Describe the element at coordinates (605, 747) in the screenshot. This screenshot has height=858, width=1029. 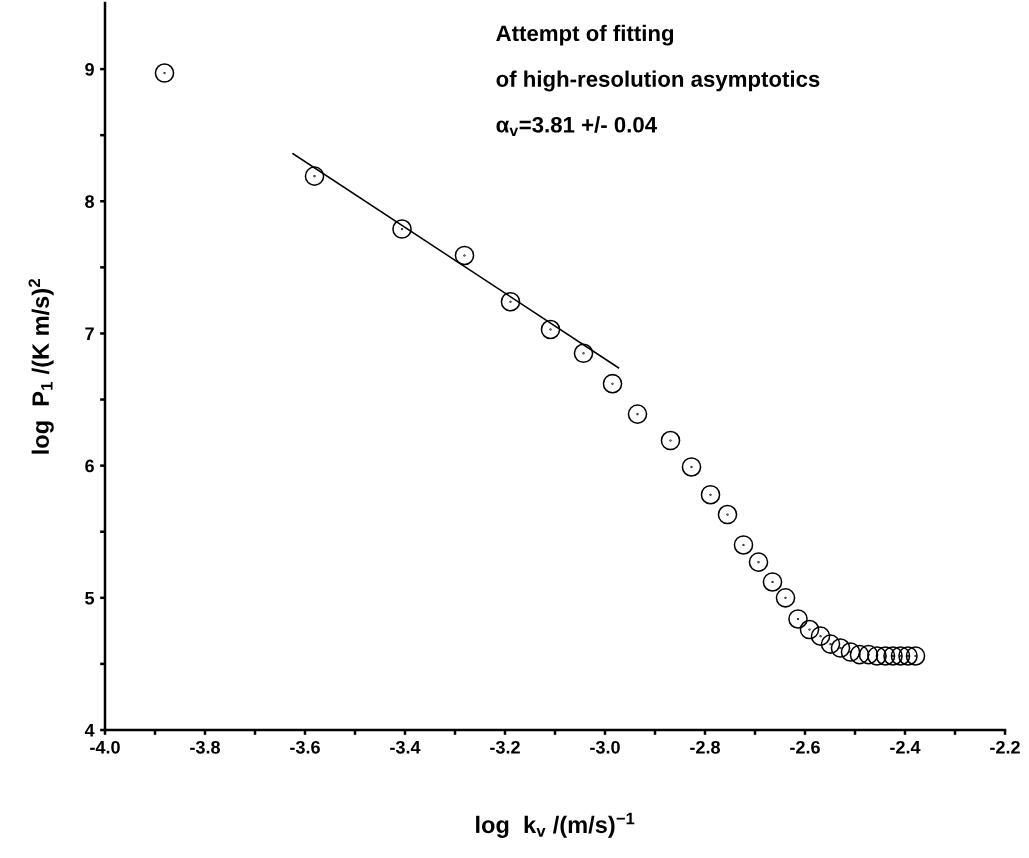
I see `x-tick-label: -3.0` at that location.